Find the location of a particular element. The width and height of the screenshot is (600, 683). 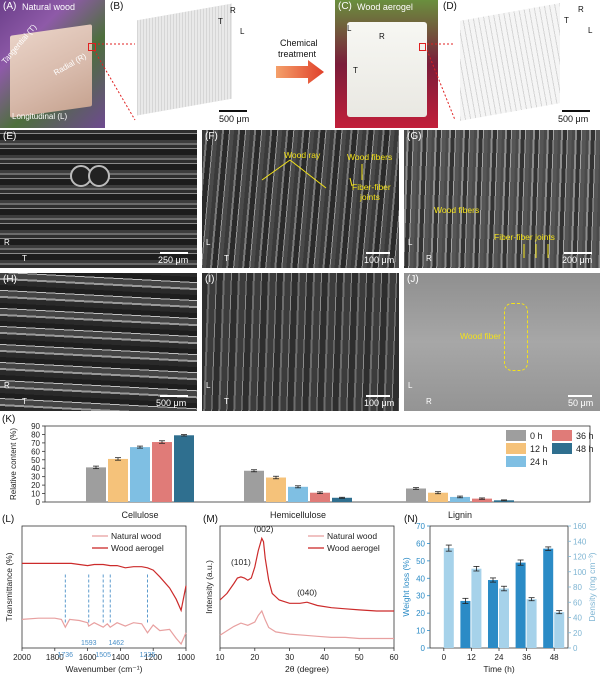

panel-label: (E) is located at coordinates (10, 136).